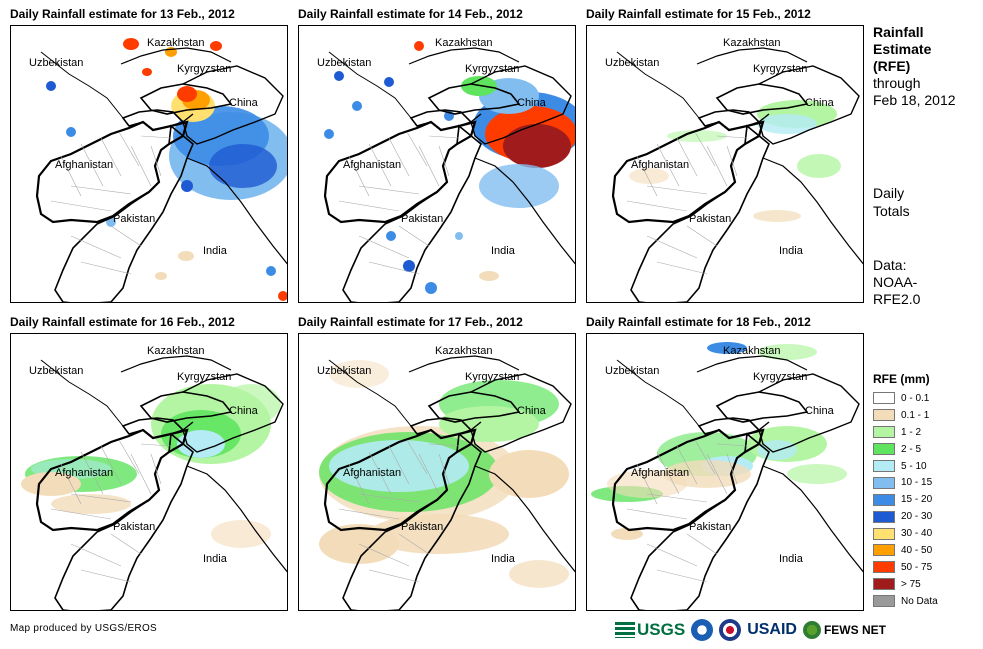 The height and width of the screenshot is (649, 983). Describe the element at coordinates (905, 449) in the screenshot. I see `legend-item: 2 - 5` at that location.